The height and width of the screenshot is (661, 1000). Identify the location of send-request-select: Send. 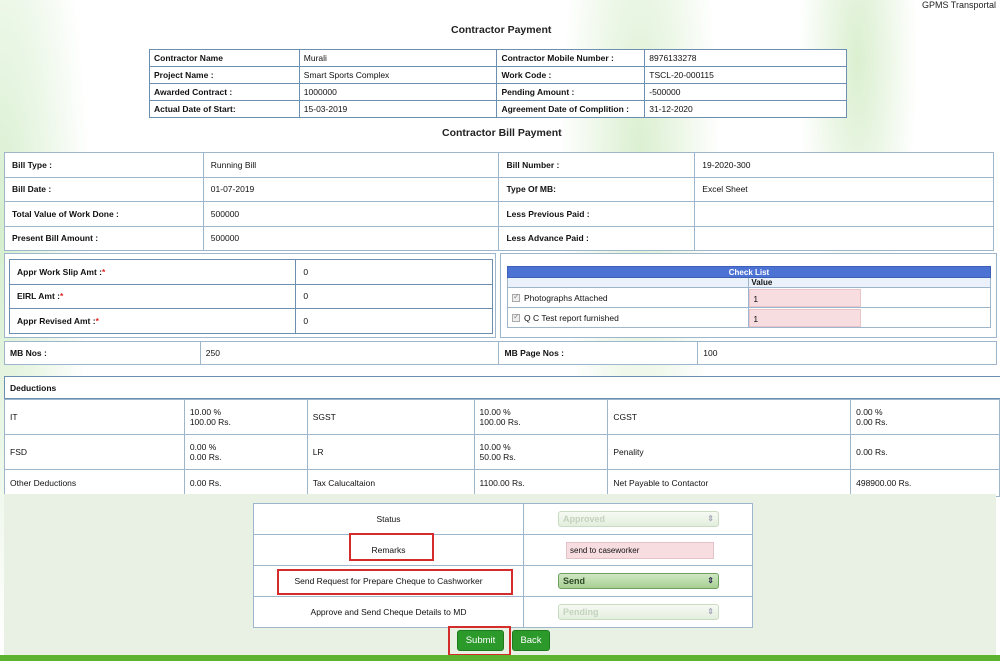
(638, 581).